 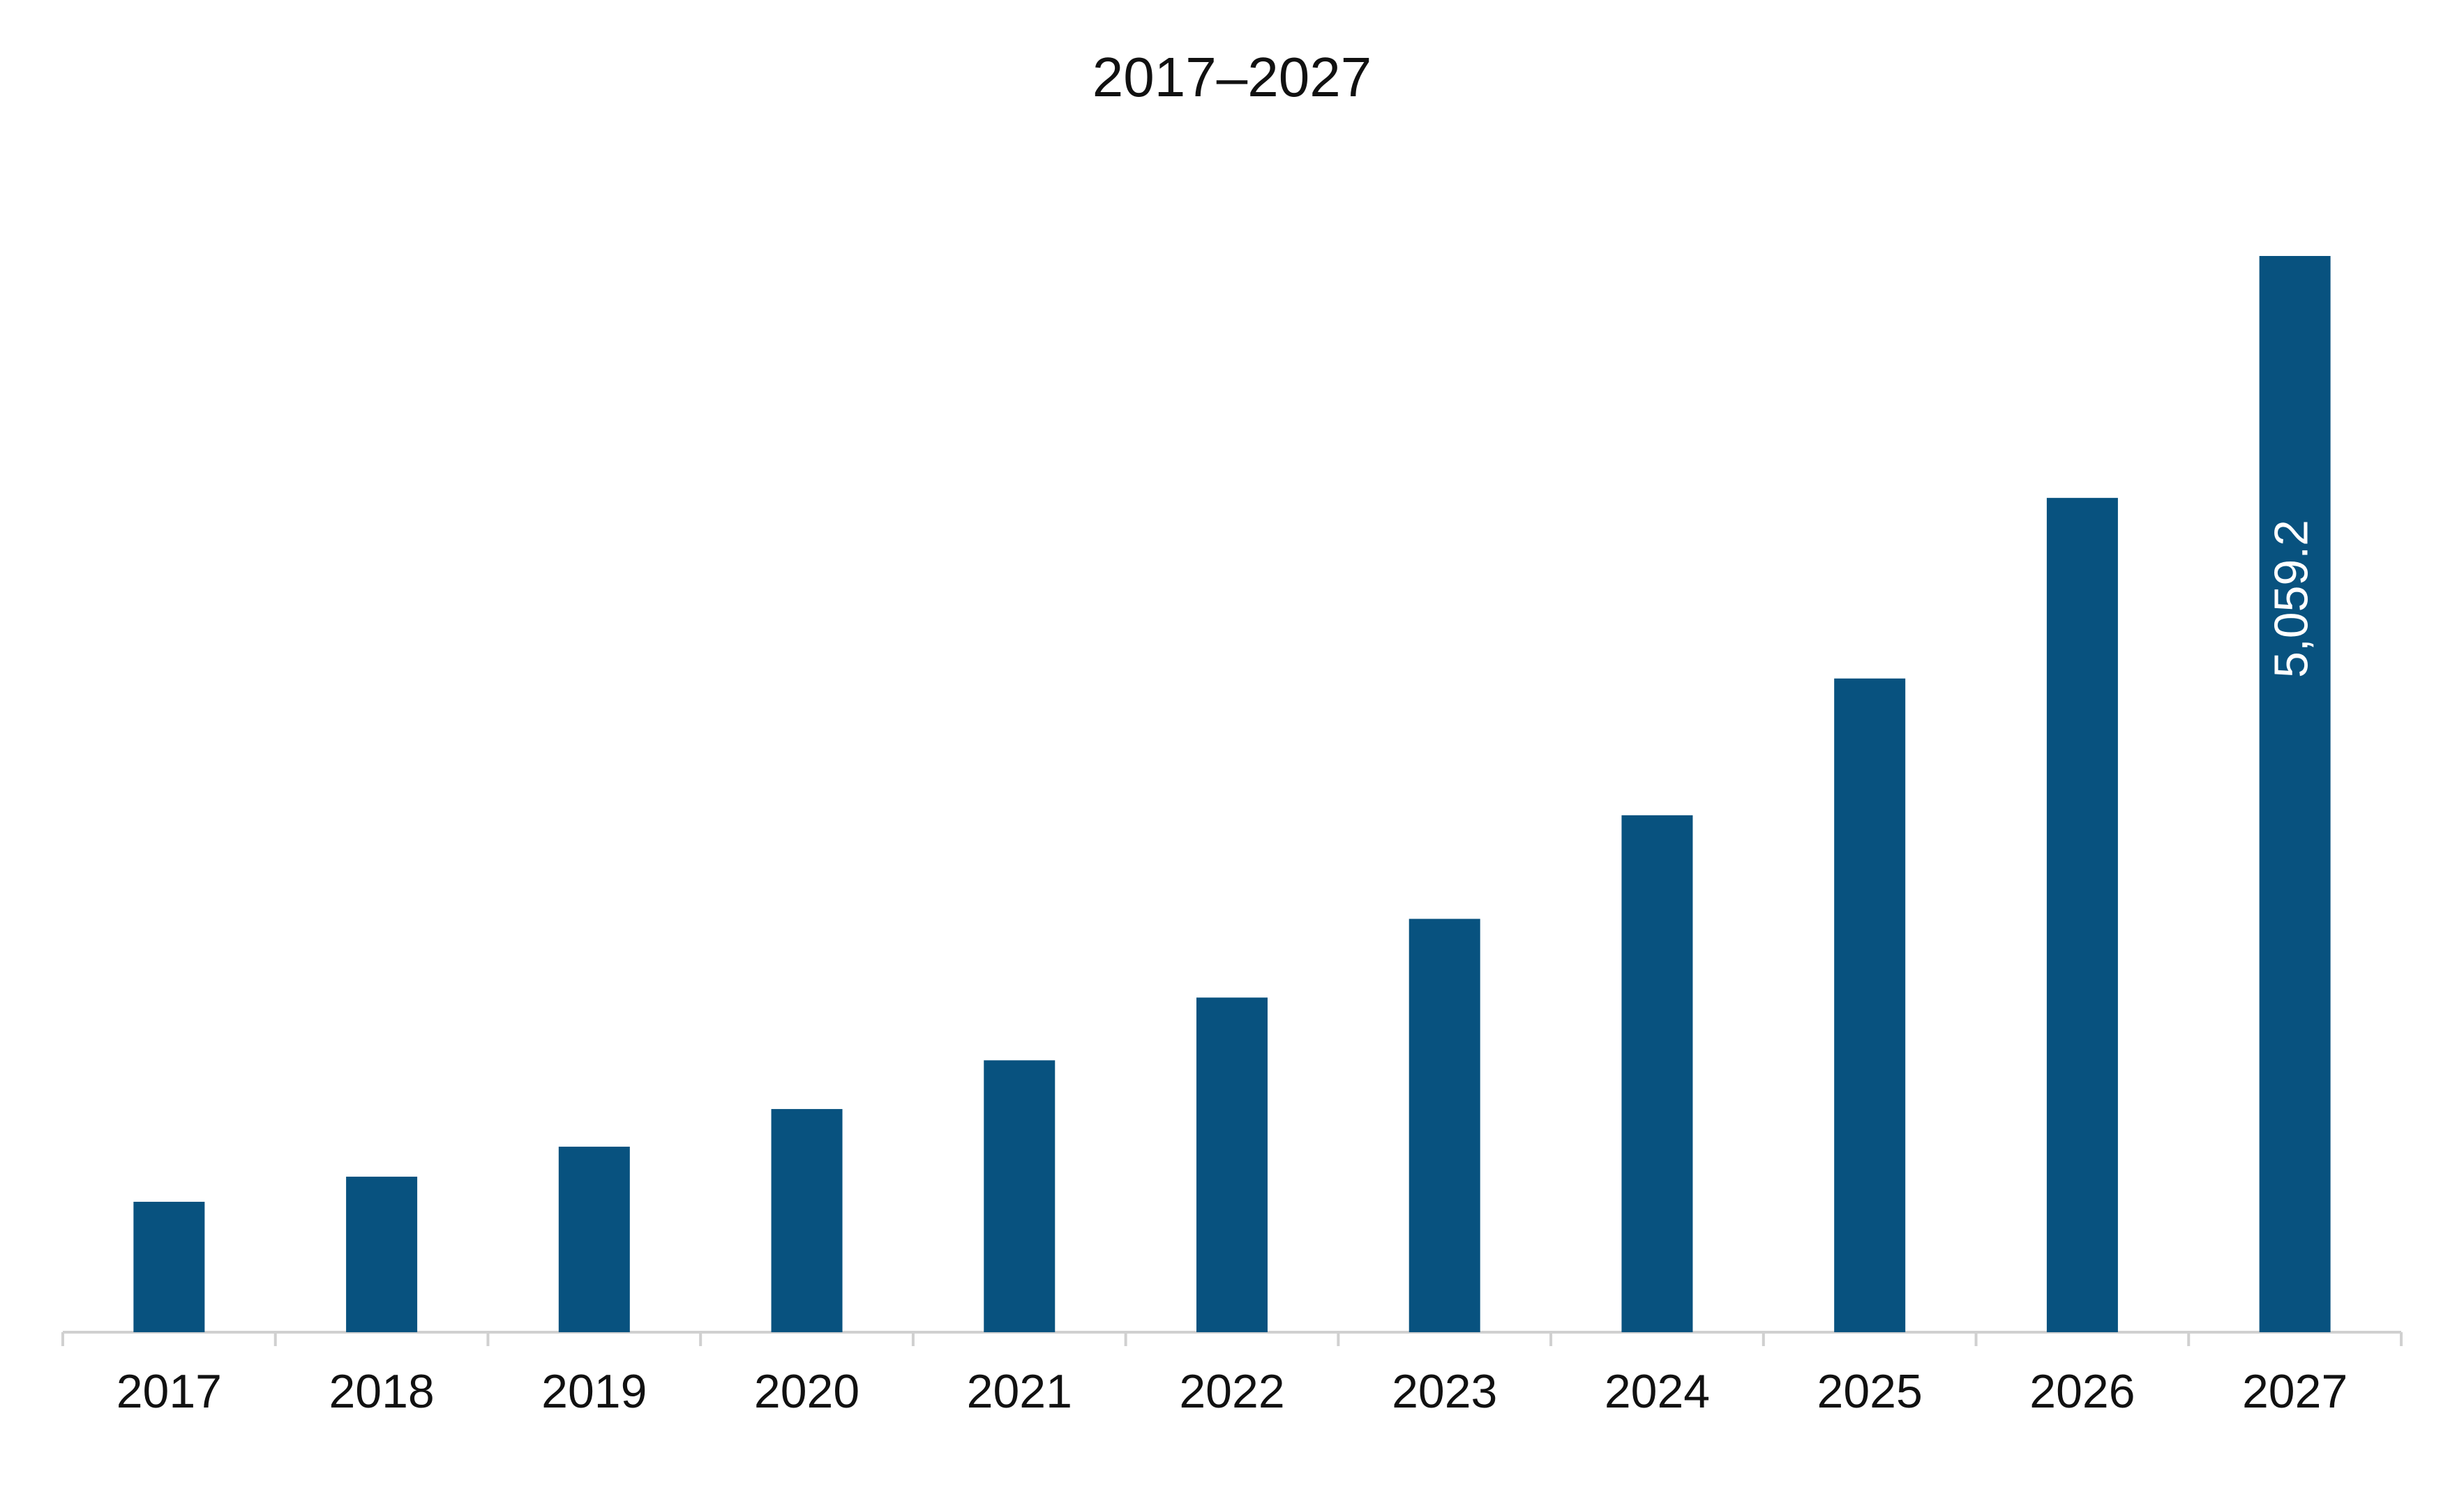 What do you see at coordinates (1232, 1391) in the screenshot?
I see `x-tick-label: 2022` at bounding box center [1232, 1391].